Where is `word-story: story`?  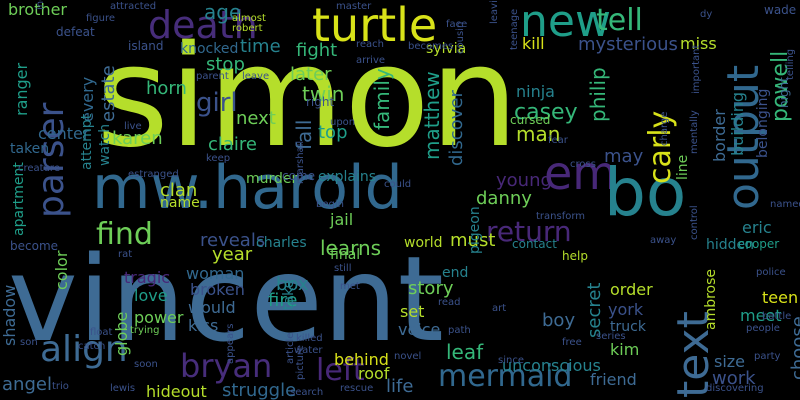 word-story: story is located at coordinates (431, 288).